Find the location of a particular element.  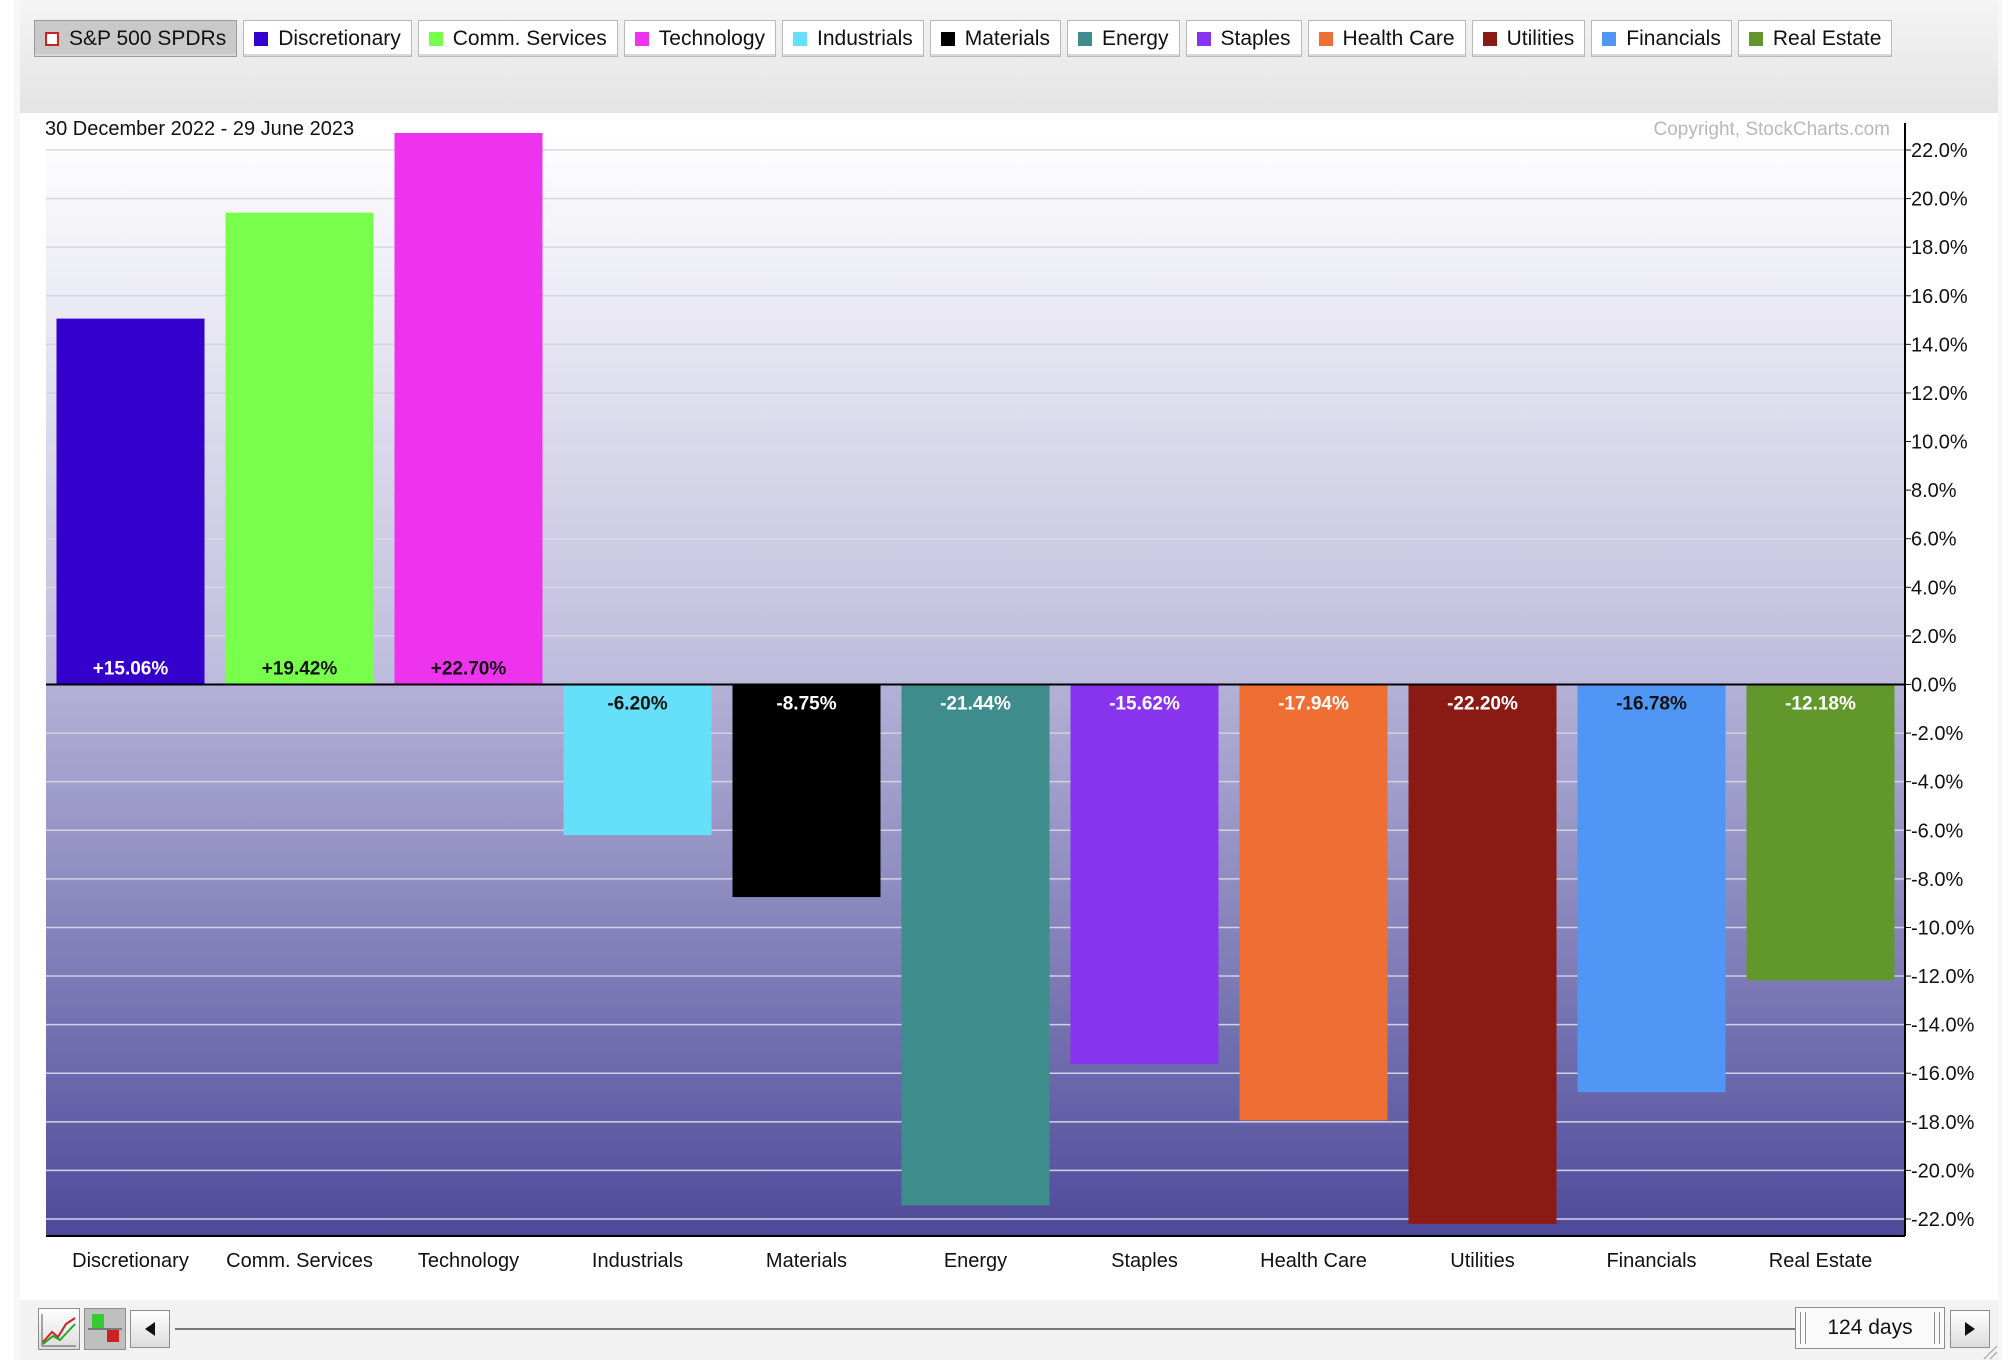

legend-item-4: Industrials is located at coordinates (853, 38).